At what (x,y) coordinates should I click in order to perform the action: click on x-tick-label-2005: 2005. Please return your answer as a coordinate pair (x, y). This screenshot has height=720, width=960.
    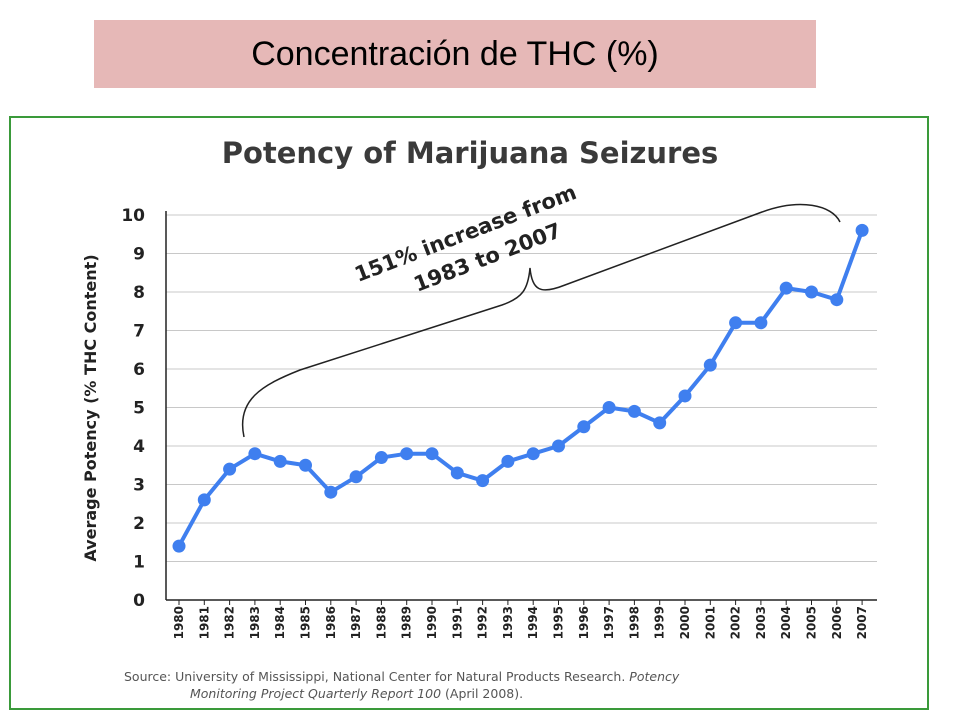
    Looking at the image, I should click on (812, 622).